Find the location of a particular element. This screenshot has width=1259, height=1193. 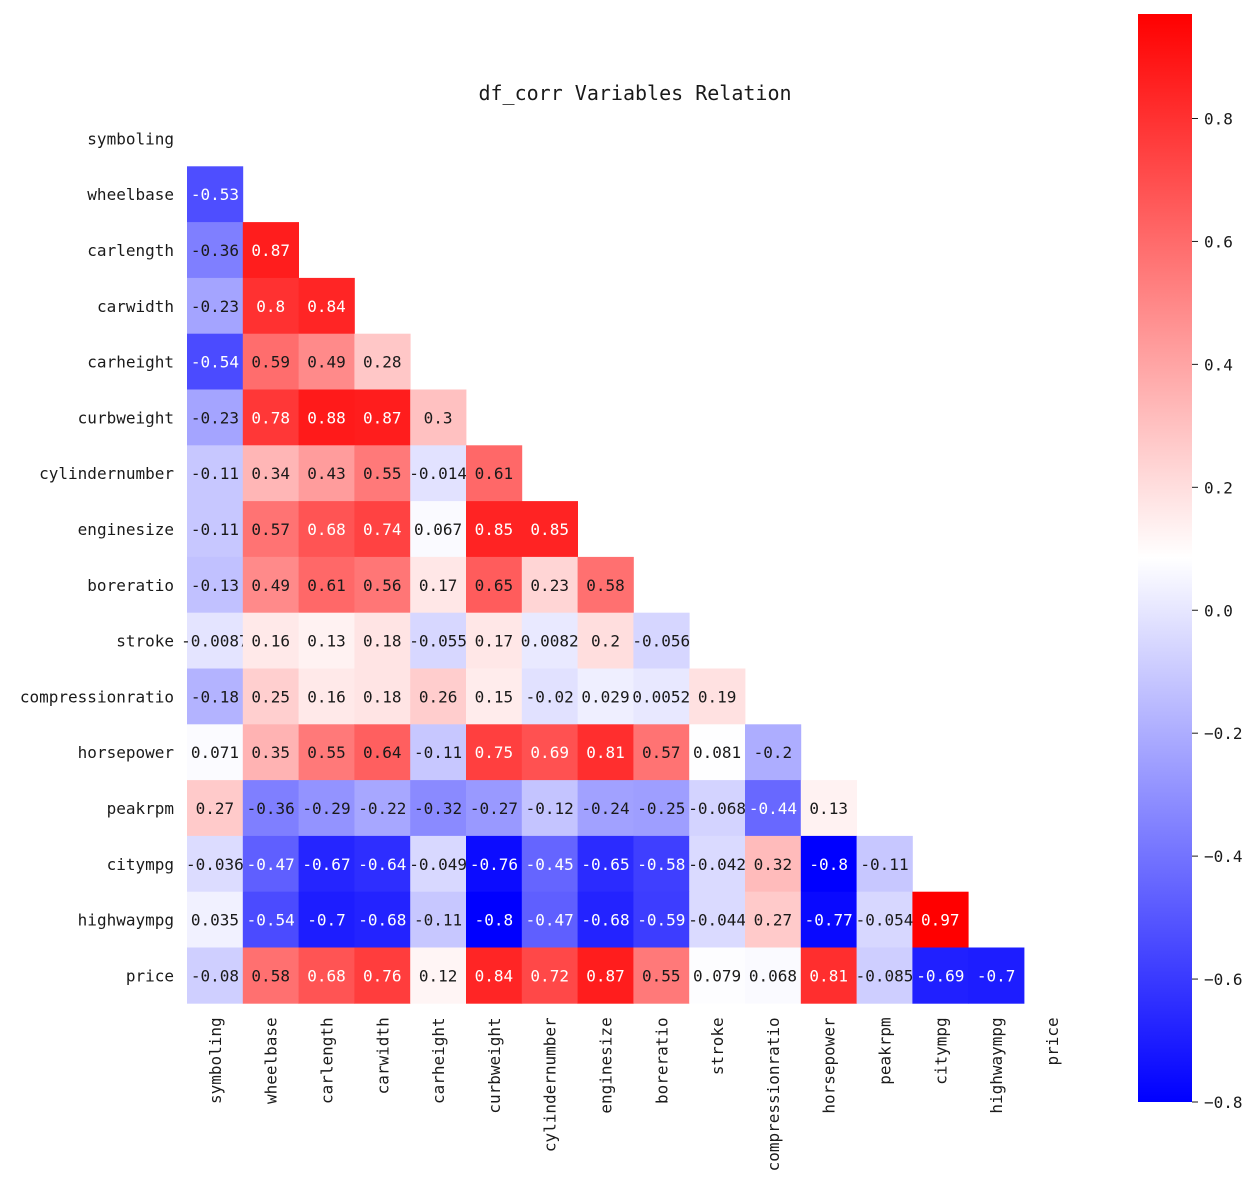

cell-label-price-carlength: 0.68 is located at coordinates (326, 975).